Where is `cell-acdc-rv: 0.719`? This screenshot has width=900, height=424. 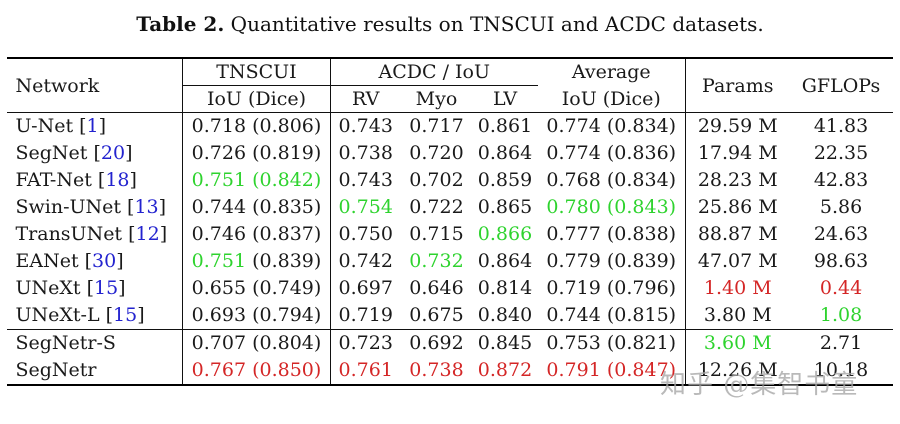 cell-acdc-rv: 0.719 is located at coordinates (365, 316).